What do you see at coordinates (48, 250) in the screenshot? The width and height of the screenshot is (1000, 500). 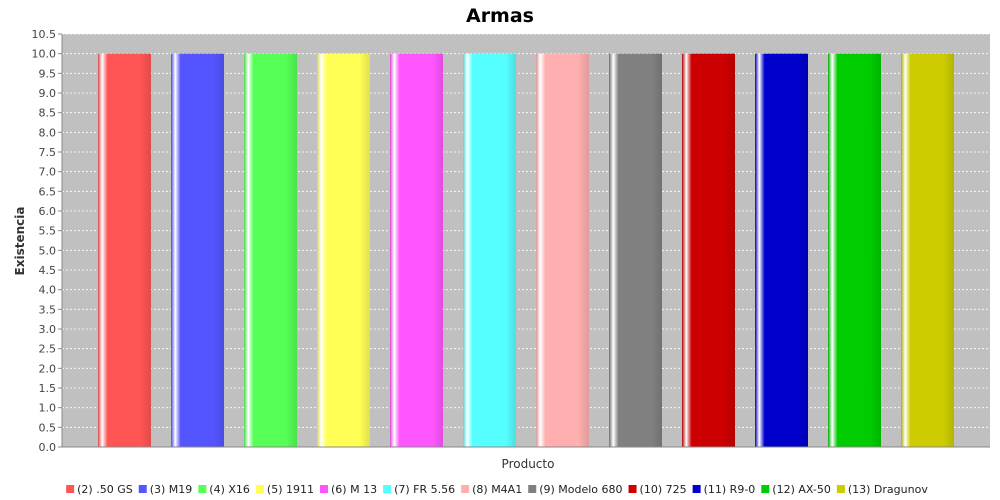 I see `y-tick-label: 5.0` at bounding box center [48, 250].